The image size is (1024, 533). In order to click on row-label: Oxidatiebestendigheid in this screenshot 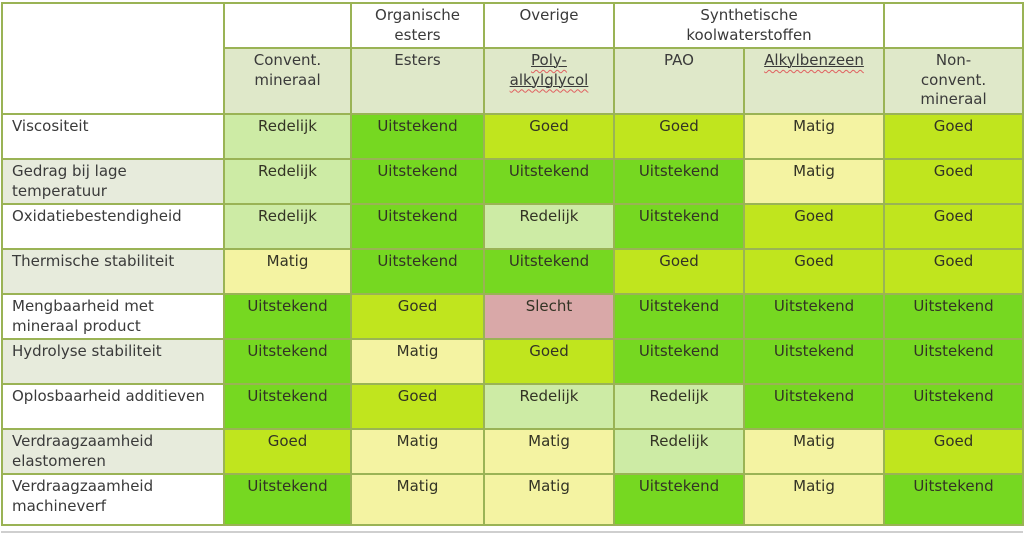, I will do `click(113, 226)`.